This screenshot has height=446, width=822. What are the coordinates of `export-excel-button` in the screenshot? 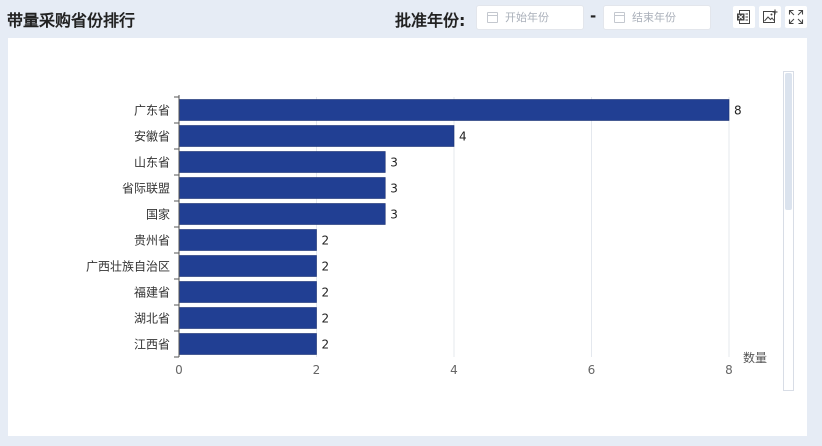 It's located at (744, 17).